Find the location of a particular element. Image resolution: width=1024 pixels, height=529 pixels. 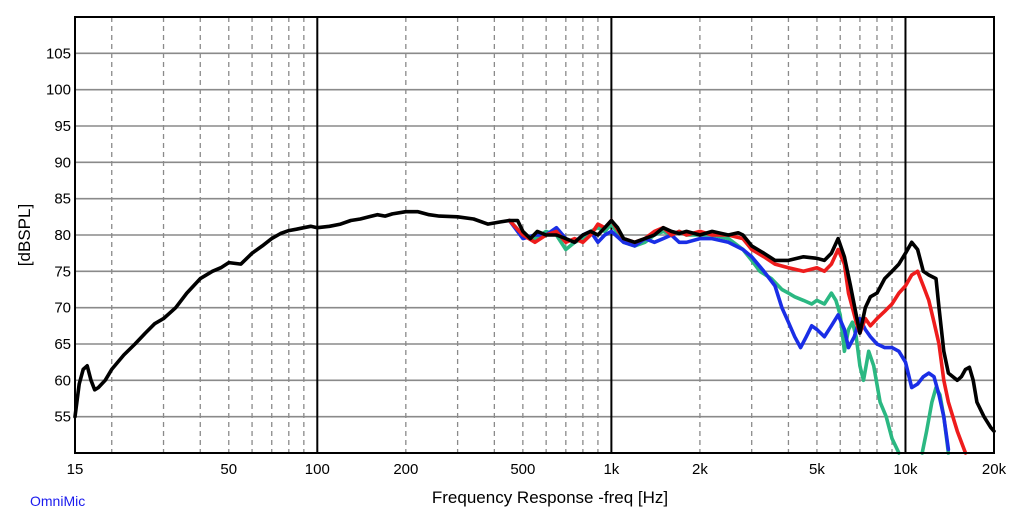

x-tick-label: 1k is located at coordinates (611, 469).